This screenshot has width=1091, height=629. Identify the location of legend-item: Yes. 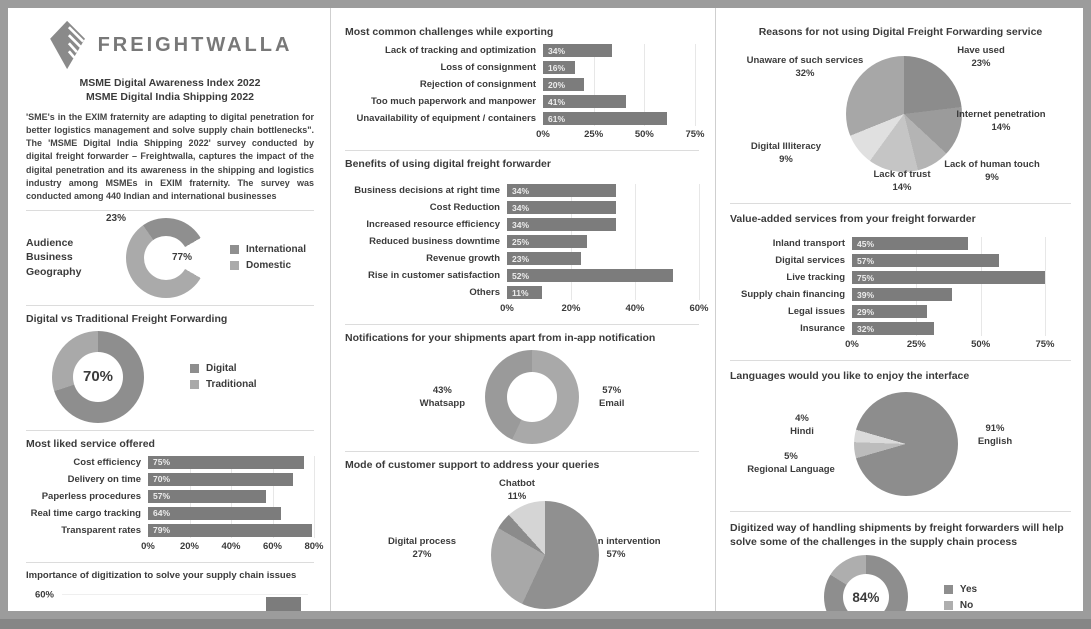
(960, 589).